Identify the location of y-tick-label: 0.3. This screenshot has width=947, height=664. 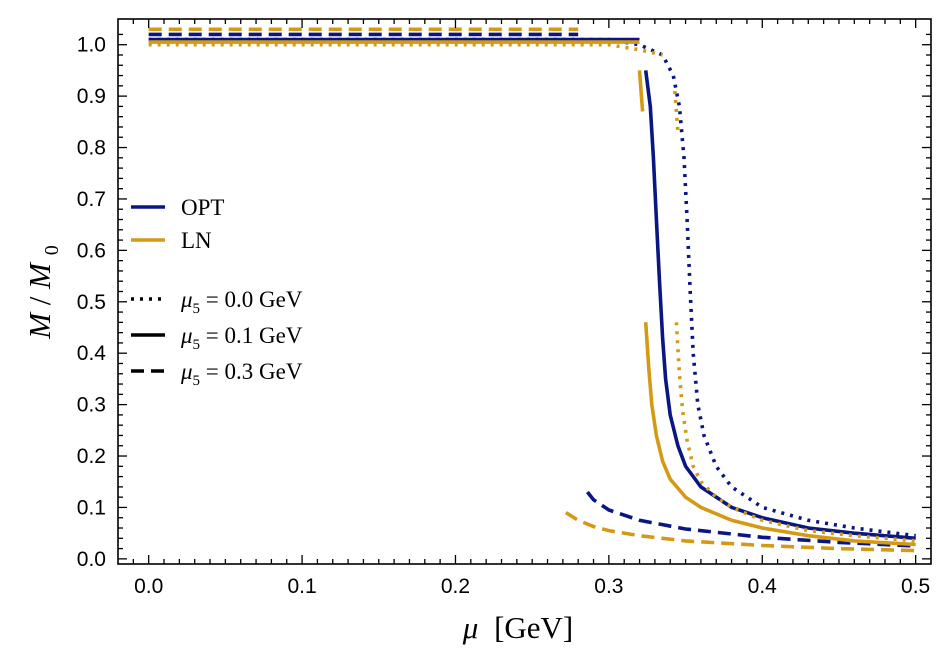
(91, 405).